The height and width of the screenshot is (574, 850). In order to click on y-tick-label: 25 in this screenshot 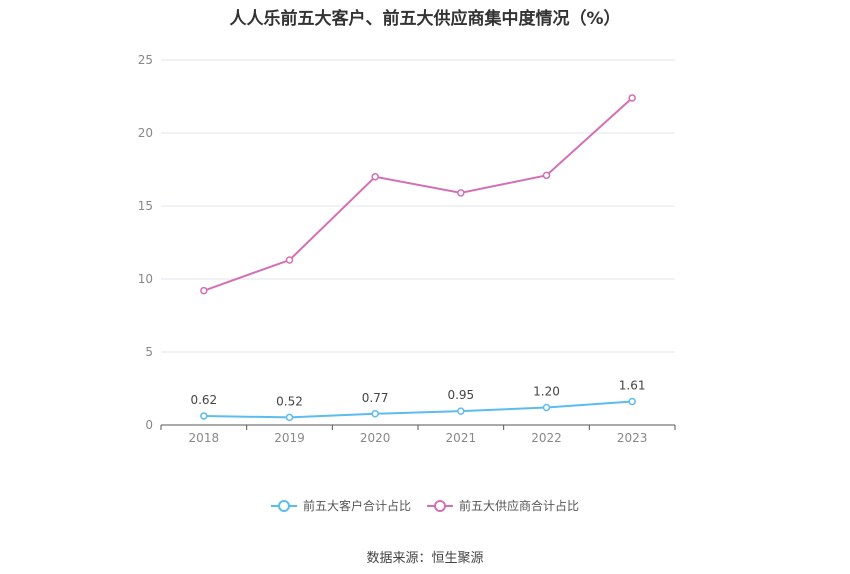, I will do `click(145, 60)`.